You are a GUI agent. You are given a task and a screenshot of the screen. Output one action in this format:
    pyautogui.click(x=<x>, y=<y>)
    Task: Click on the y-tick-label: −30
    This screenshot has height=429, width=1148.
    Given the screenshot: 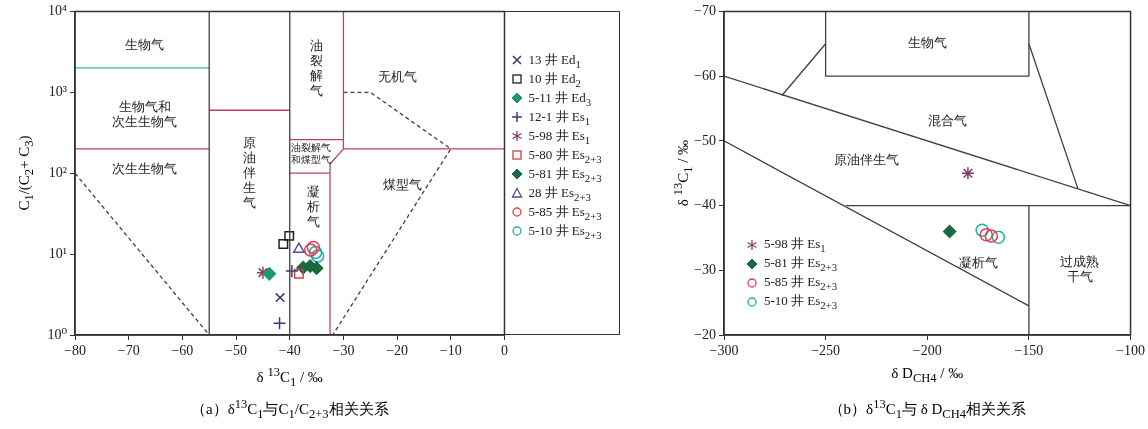 What is the action you would take?
    pyautogui.click(x=705, y=269)
    